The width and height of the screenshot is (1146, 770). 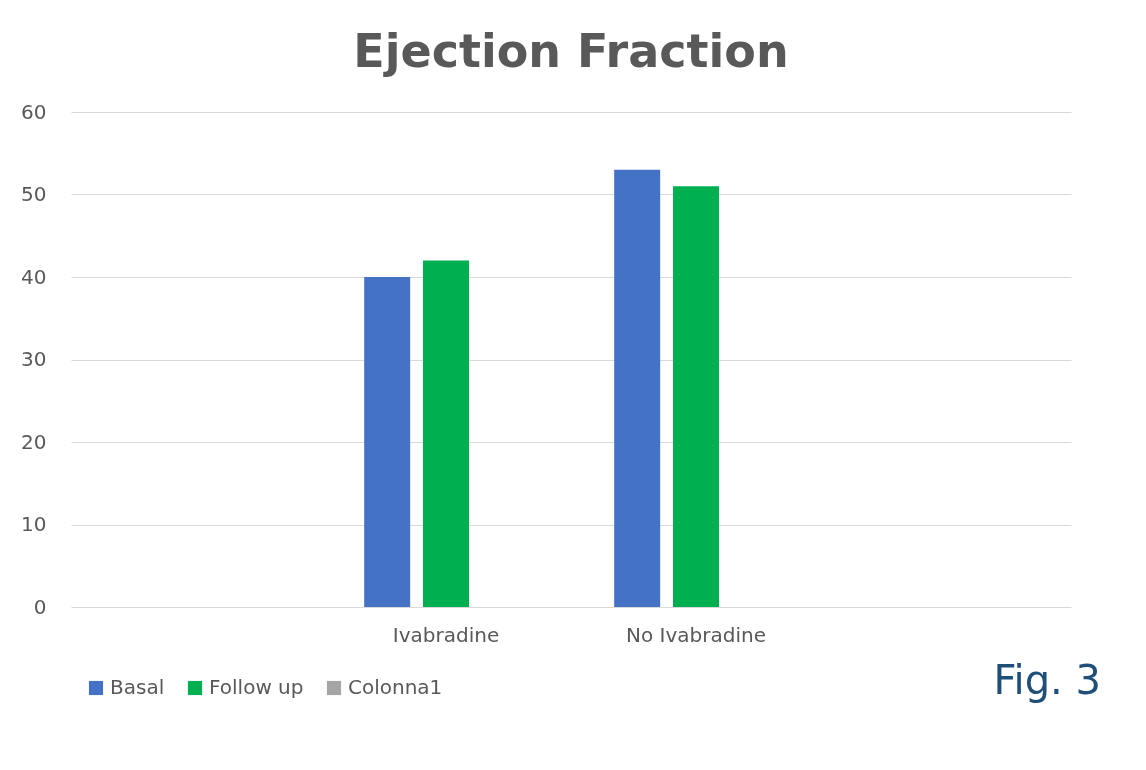 What do you see at coordinates (34, 359) in the screenshot?
I see `y-tick-label: 30` at bounding box center [34, 359].